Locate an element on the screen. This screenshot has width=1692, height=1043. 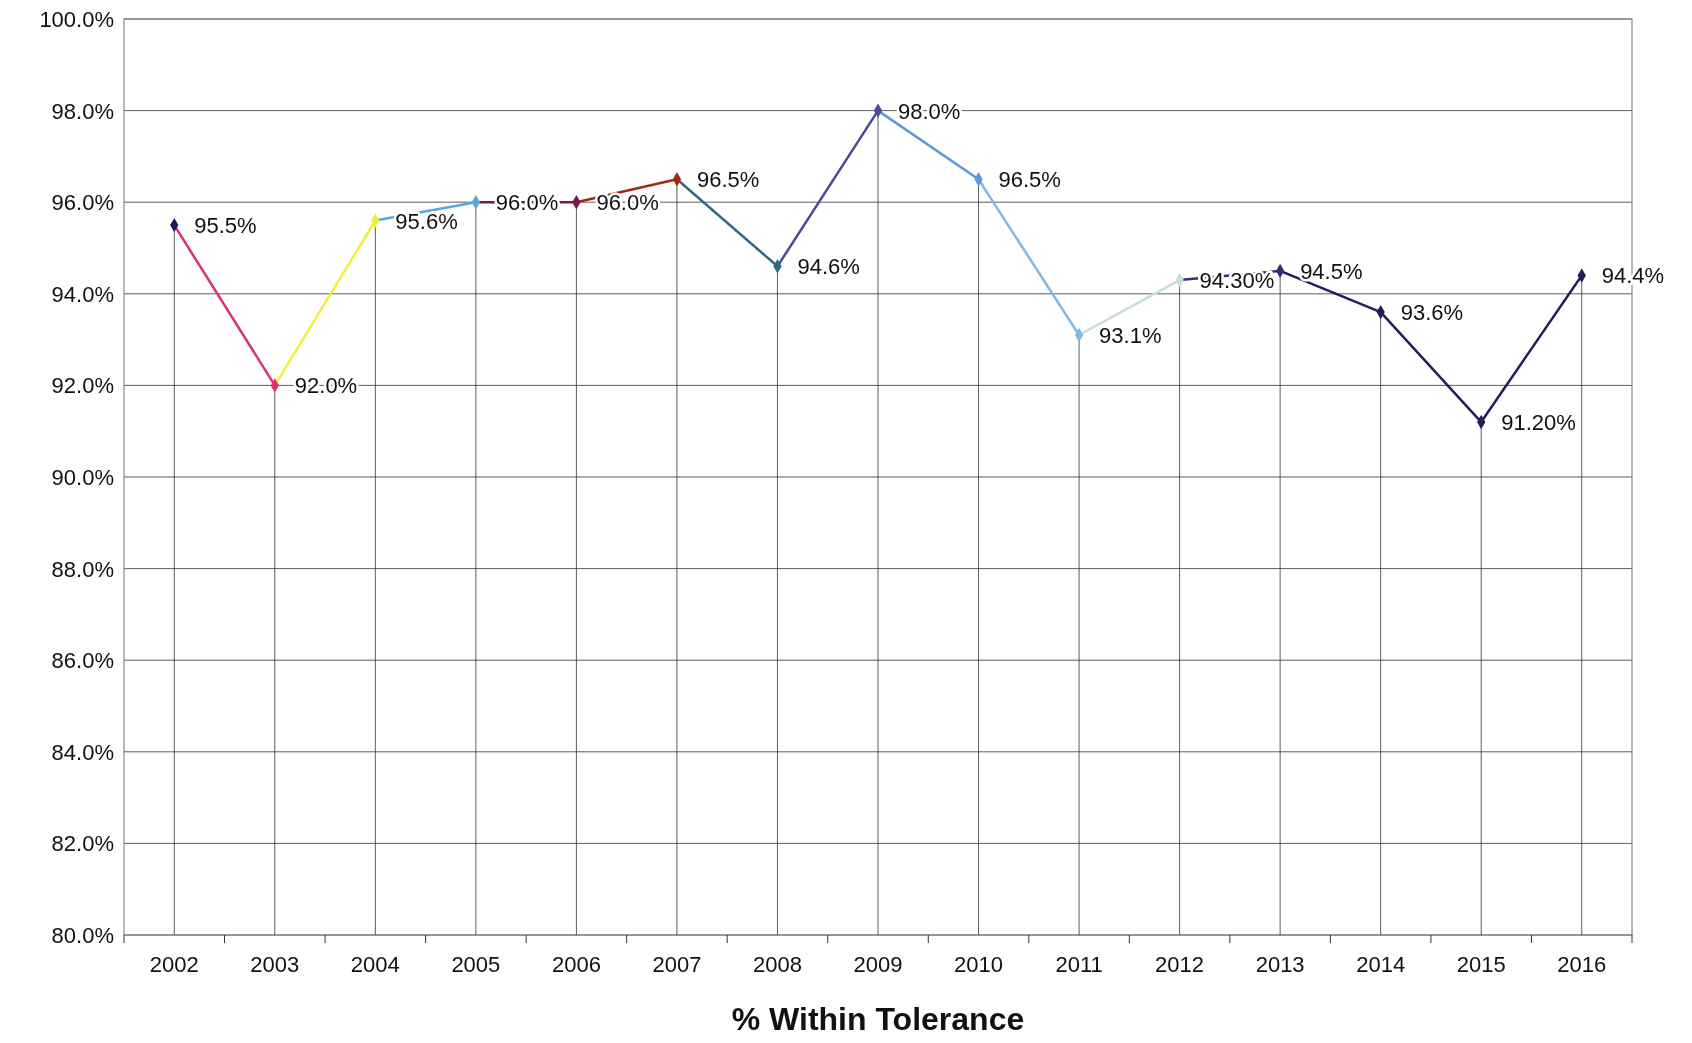
y-tick-label: 90.0% is located at coordinates (82, 477).